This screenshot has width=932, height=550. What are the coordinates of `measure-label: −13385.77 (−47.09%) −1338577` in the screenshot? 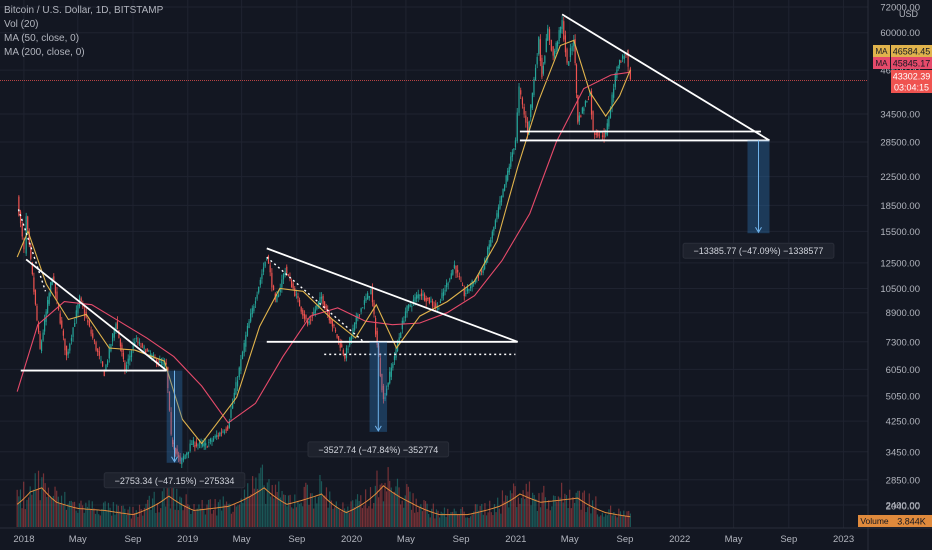 It's located at (759, 251).